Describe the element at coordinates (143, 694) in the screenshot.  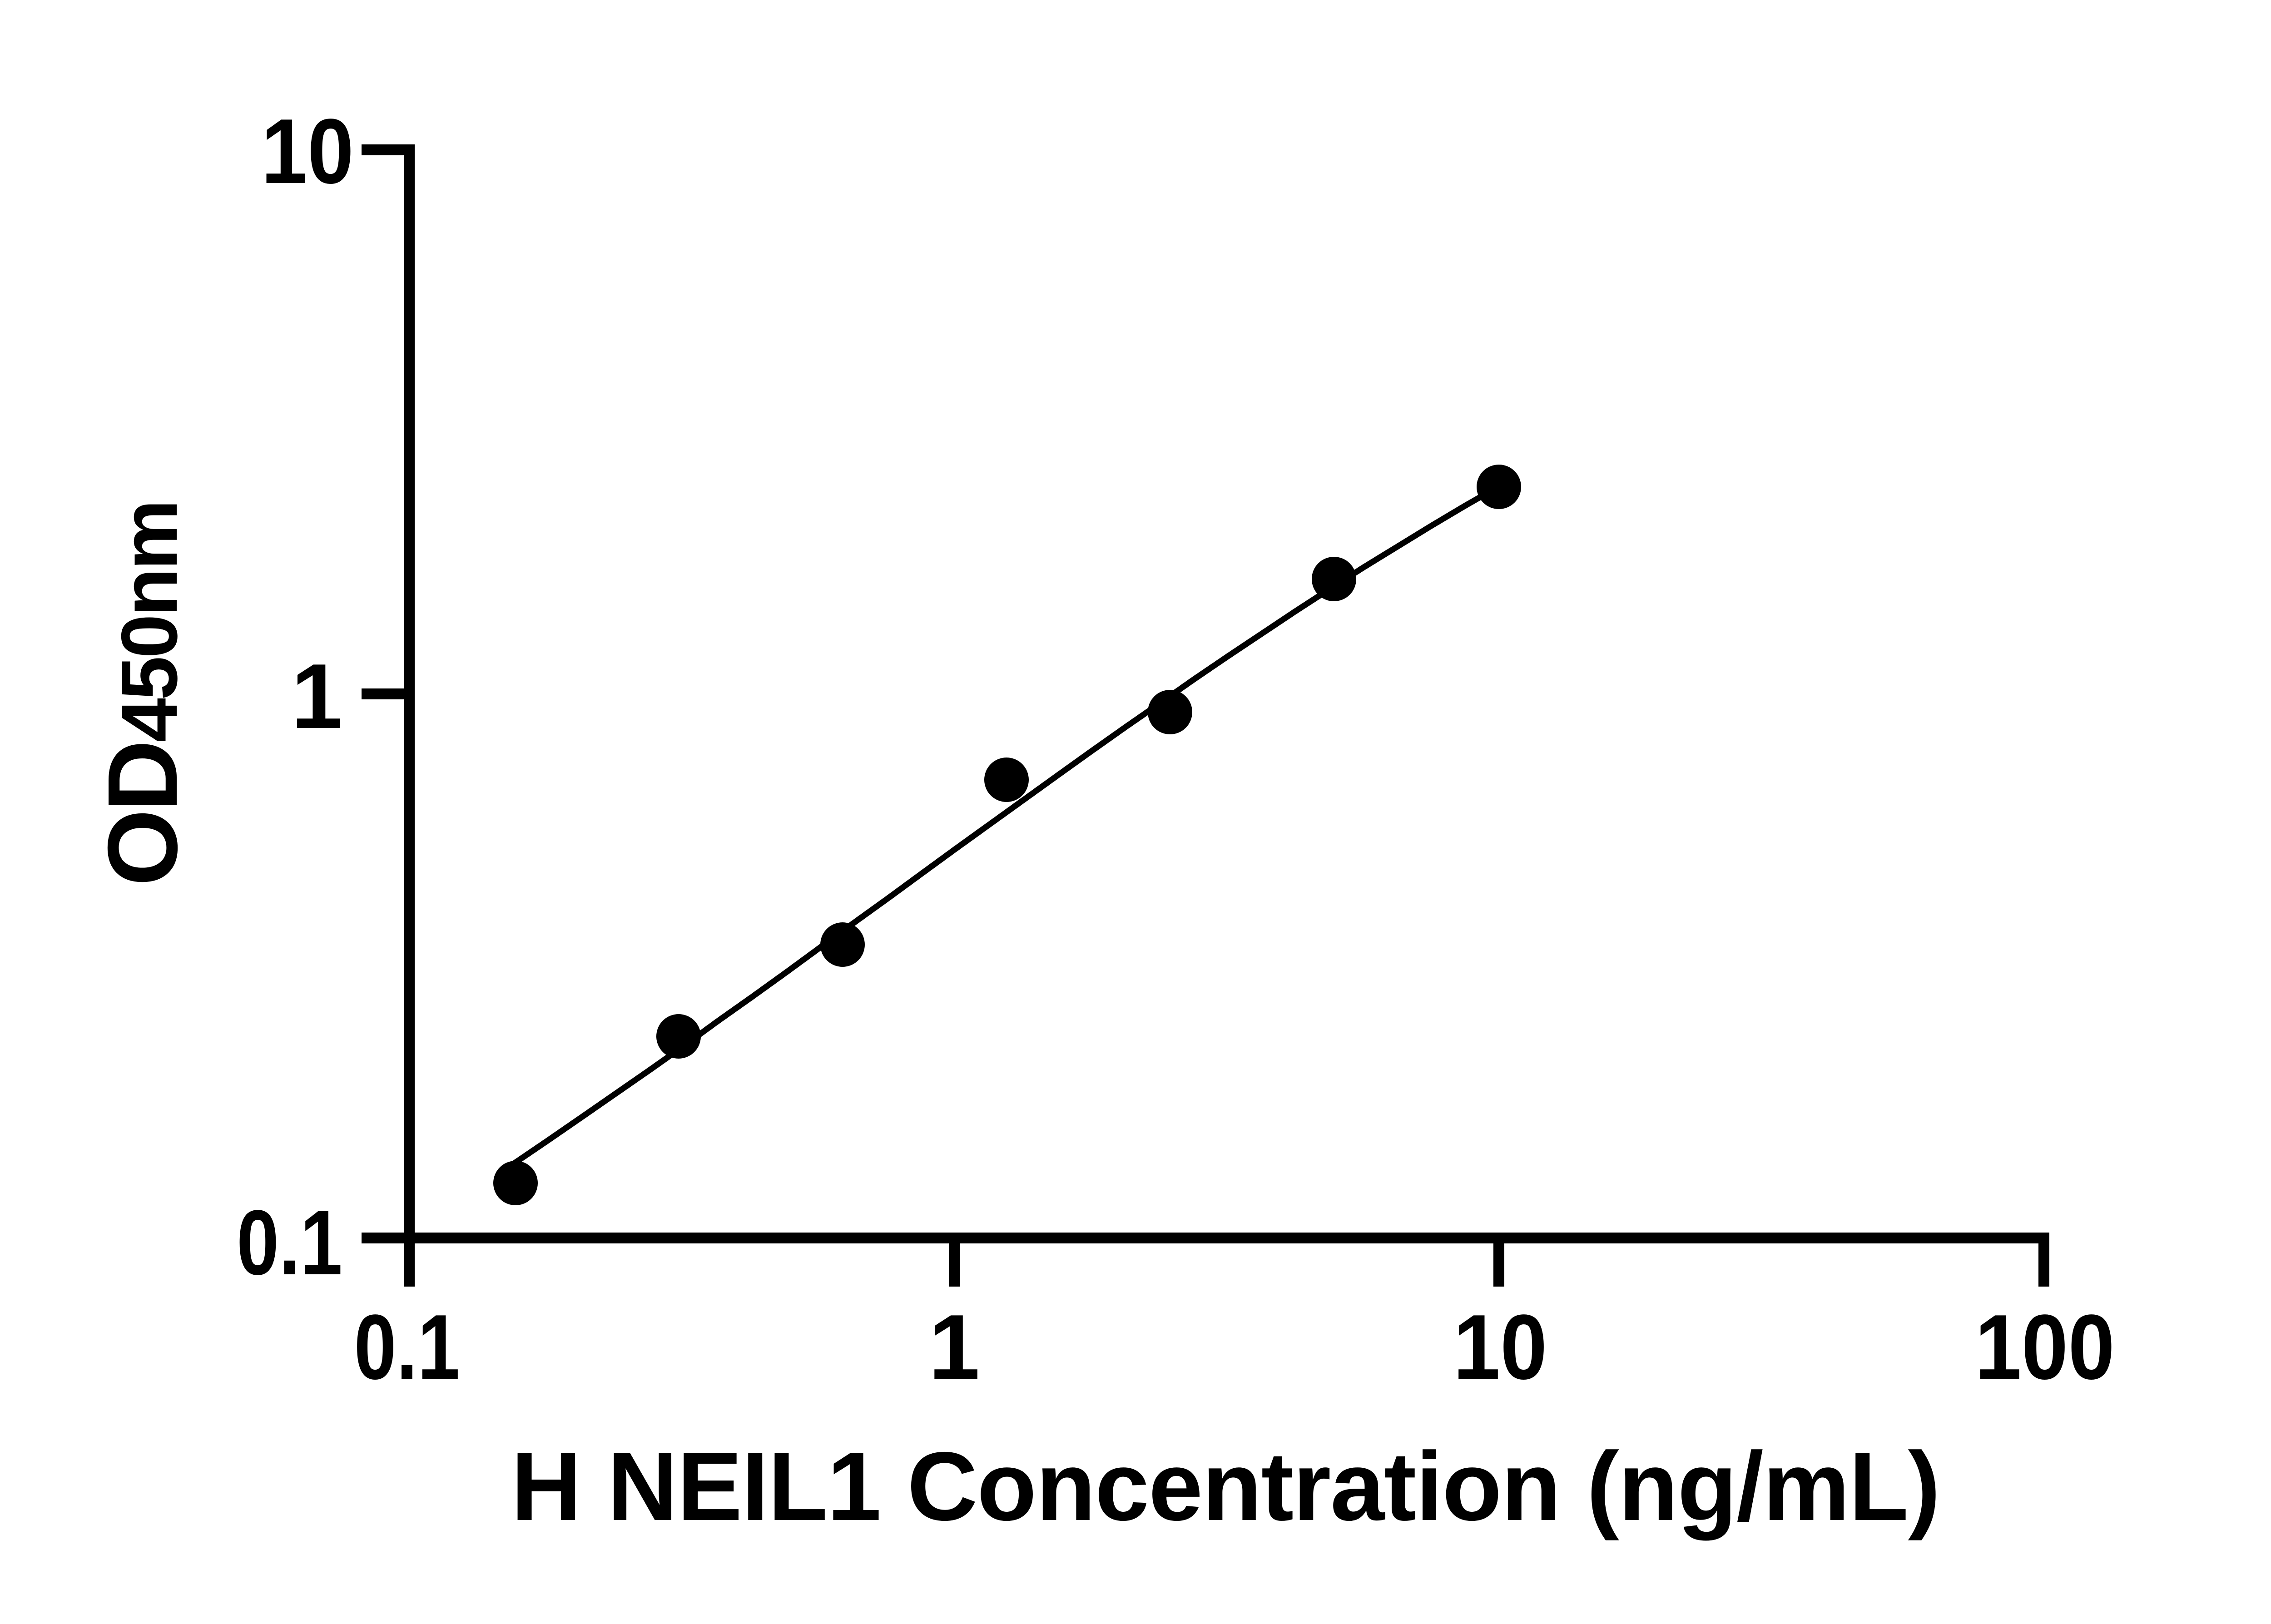
I see `svg-text: OD450nm` at that location.